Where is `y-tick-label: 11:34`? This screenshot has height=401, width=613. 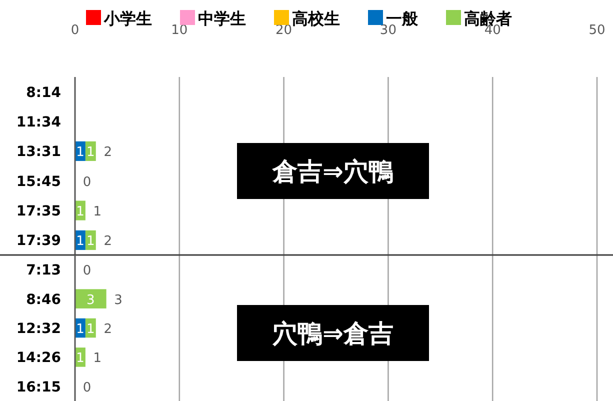 y-tick-label: 11:34 is located at coordinates (39, 122).